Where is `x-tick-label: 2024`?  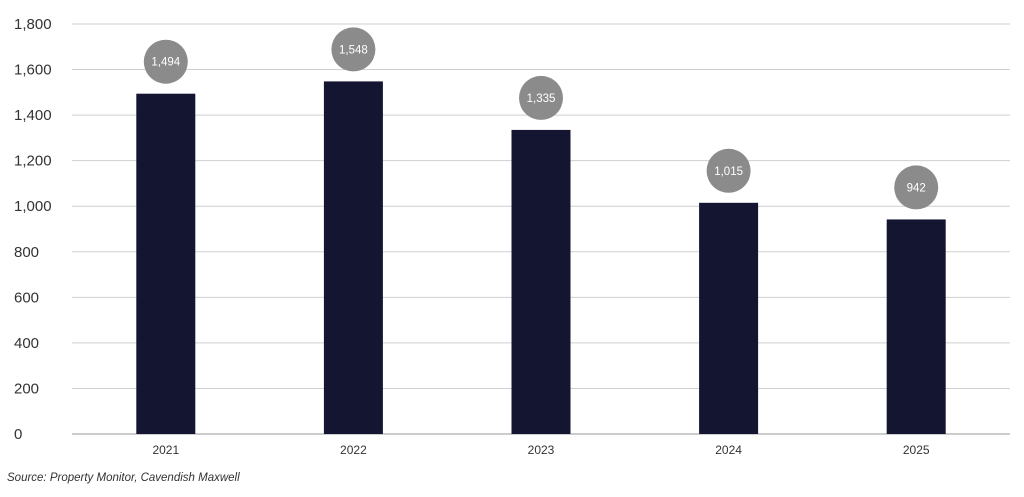
x-tick-label: 2024 is located at coordinates (728, 450).